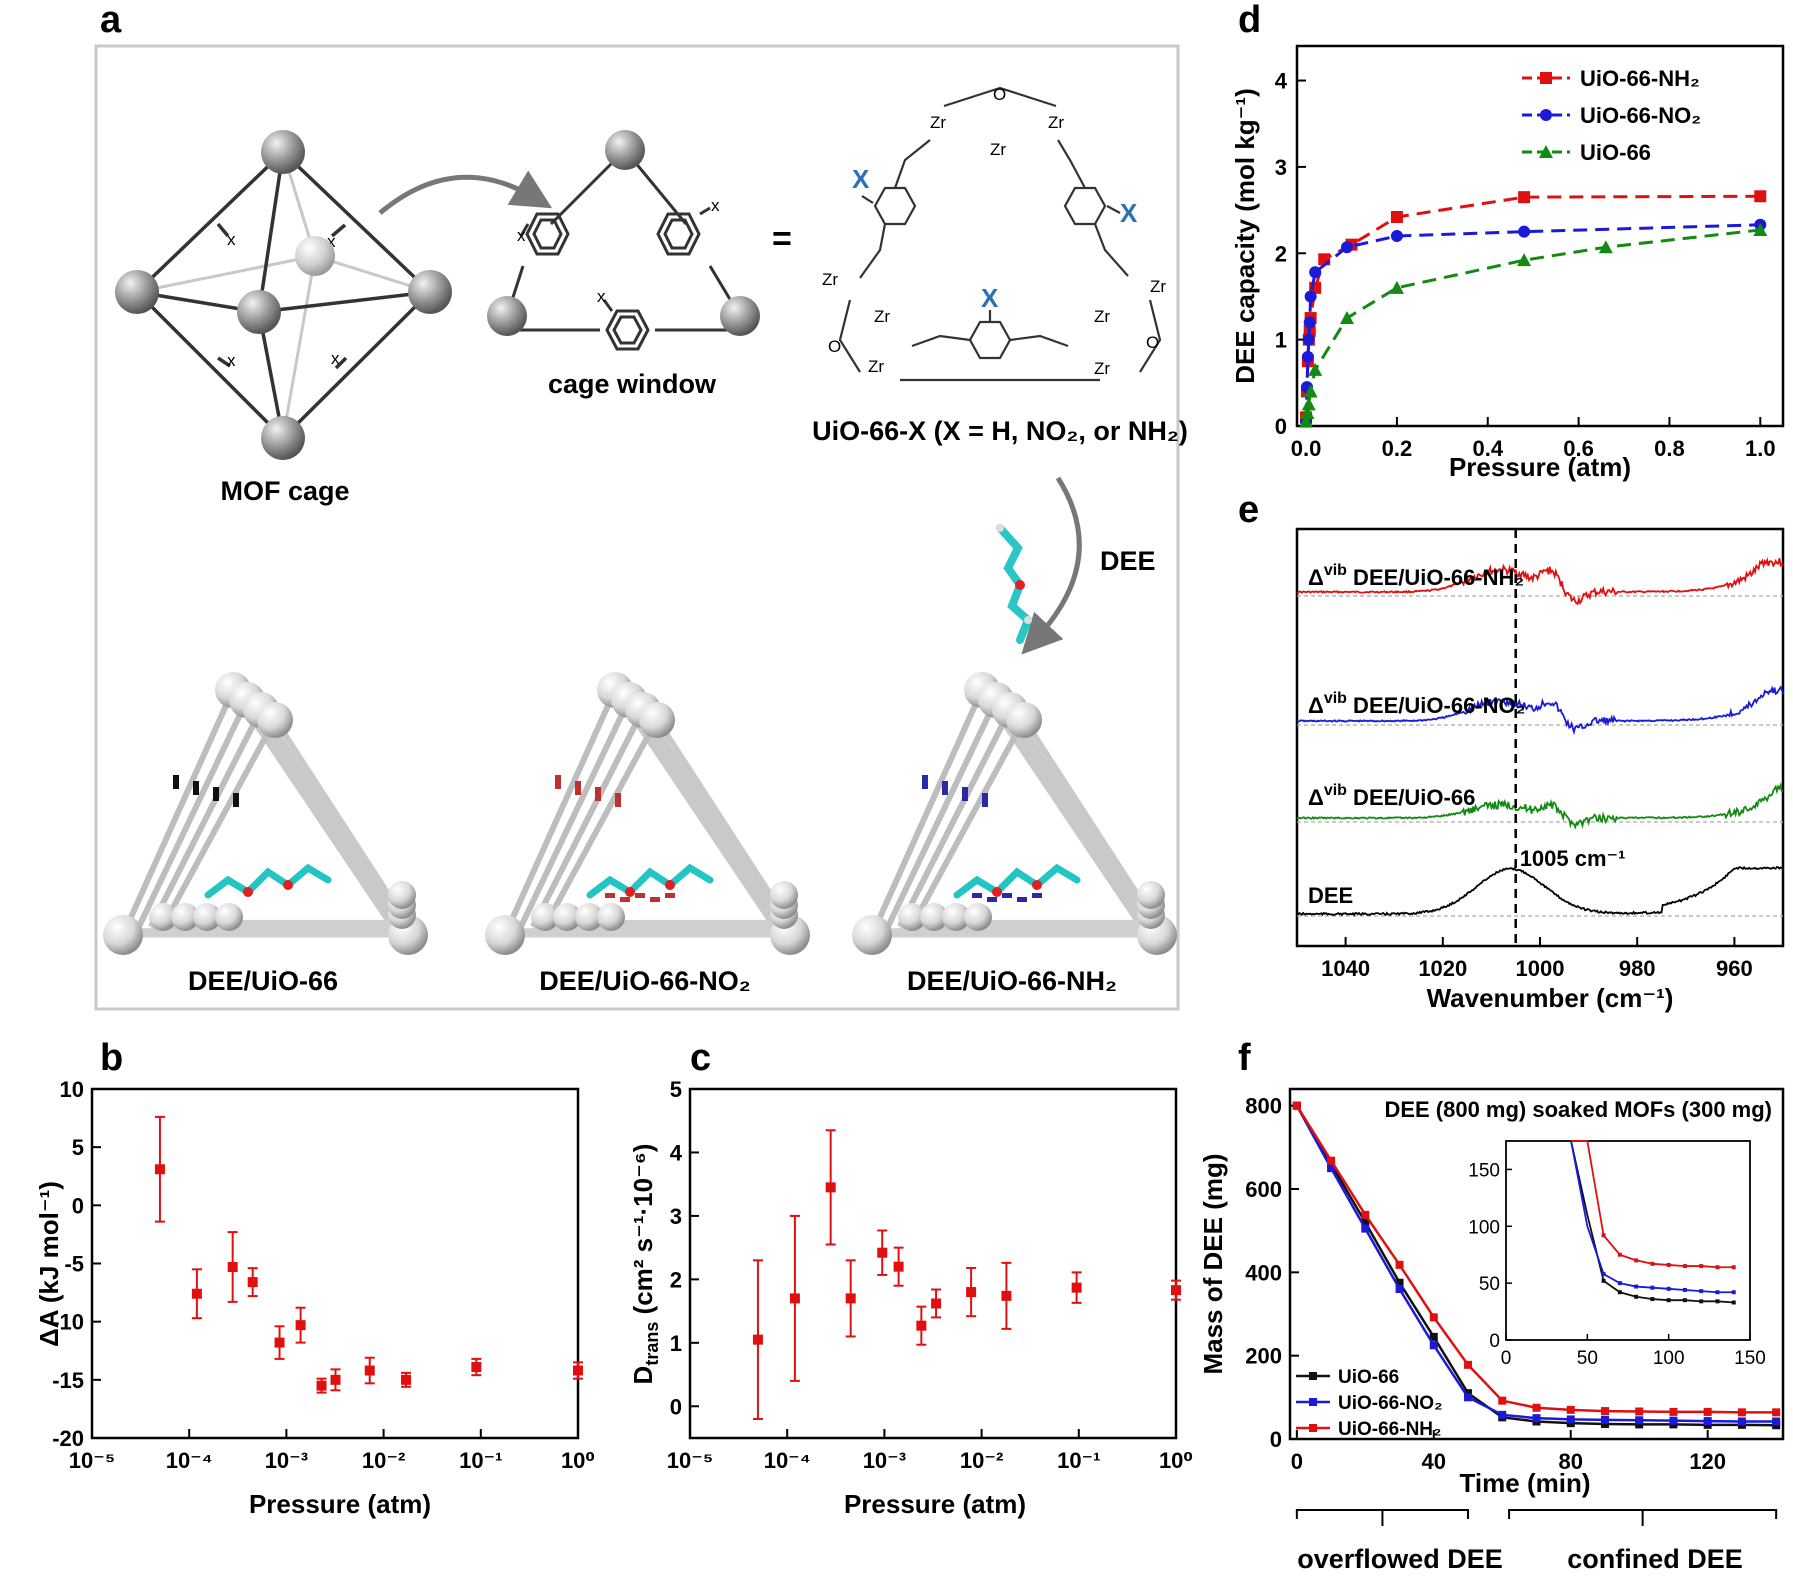 The image size is (1793, 1579). Describe the element at coordinates (676, 1216) in the screenshot. I see `y-tick-label: 3` at that location.